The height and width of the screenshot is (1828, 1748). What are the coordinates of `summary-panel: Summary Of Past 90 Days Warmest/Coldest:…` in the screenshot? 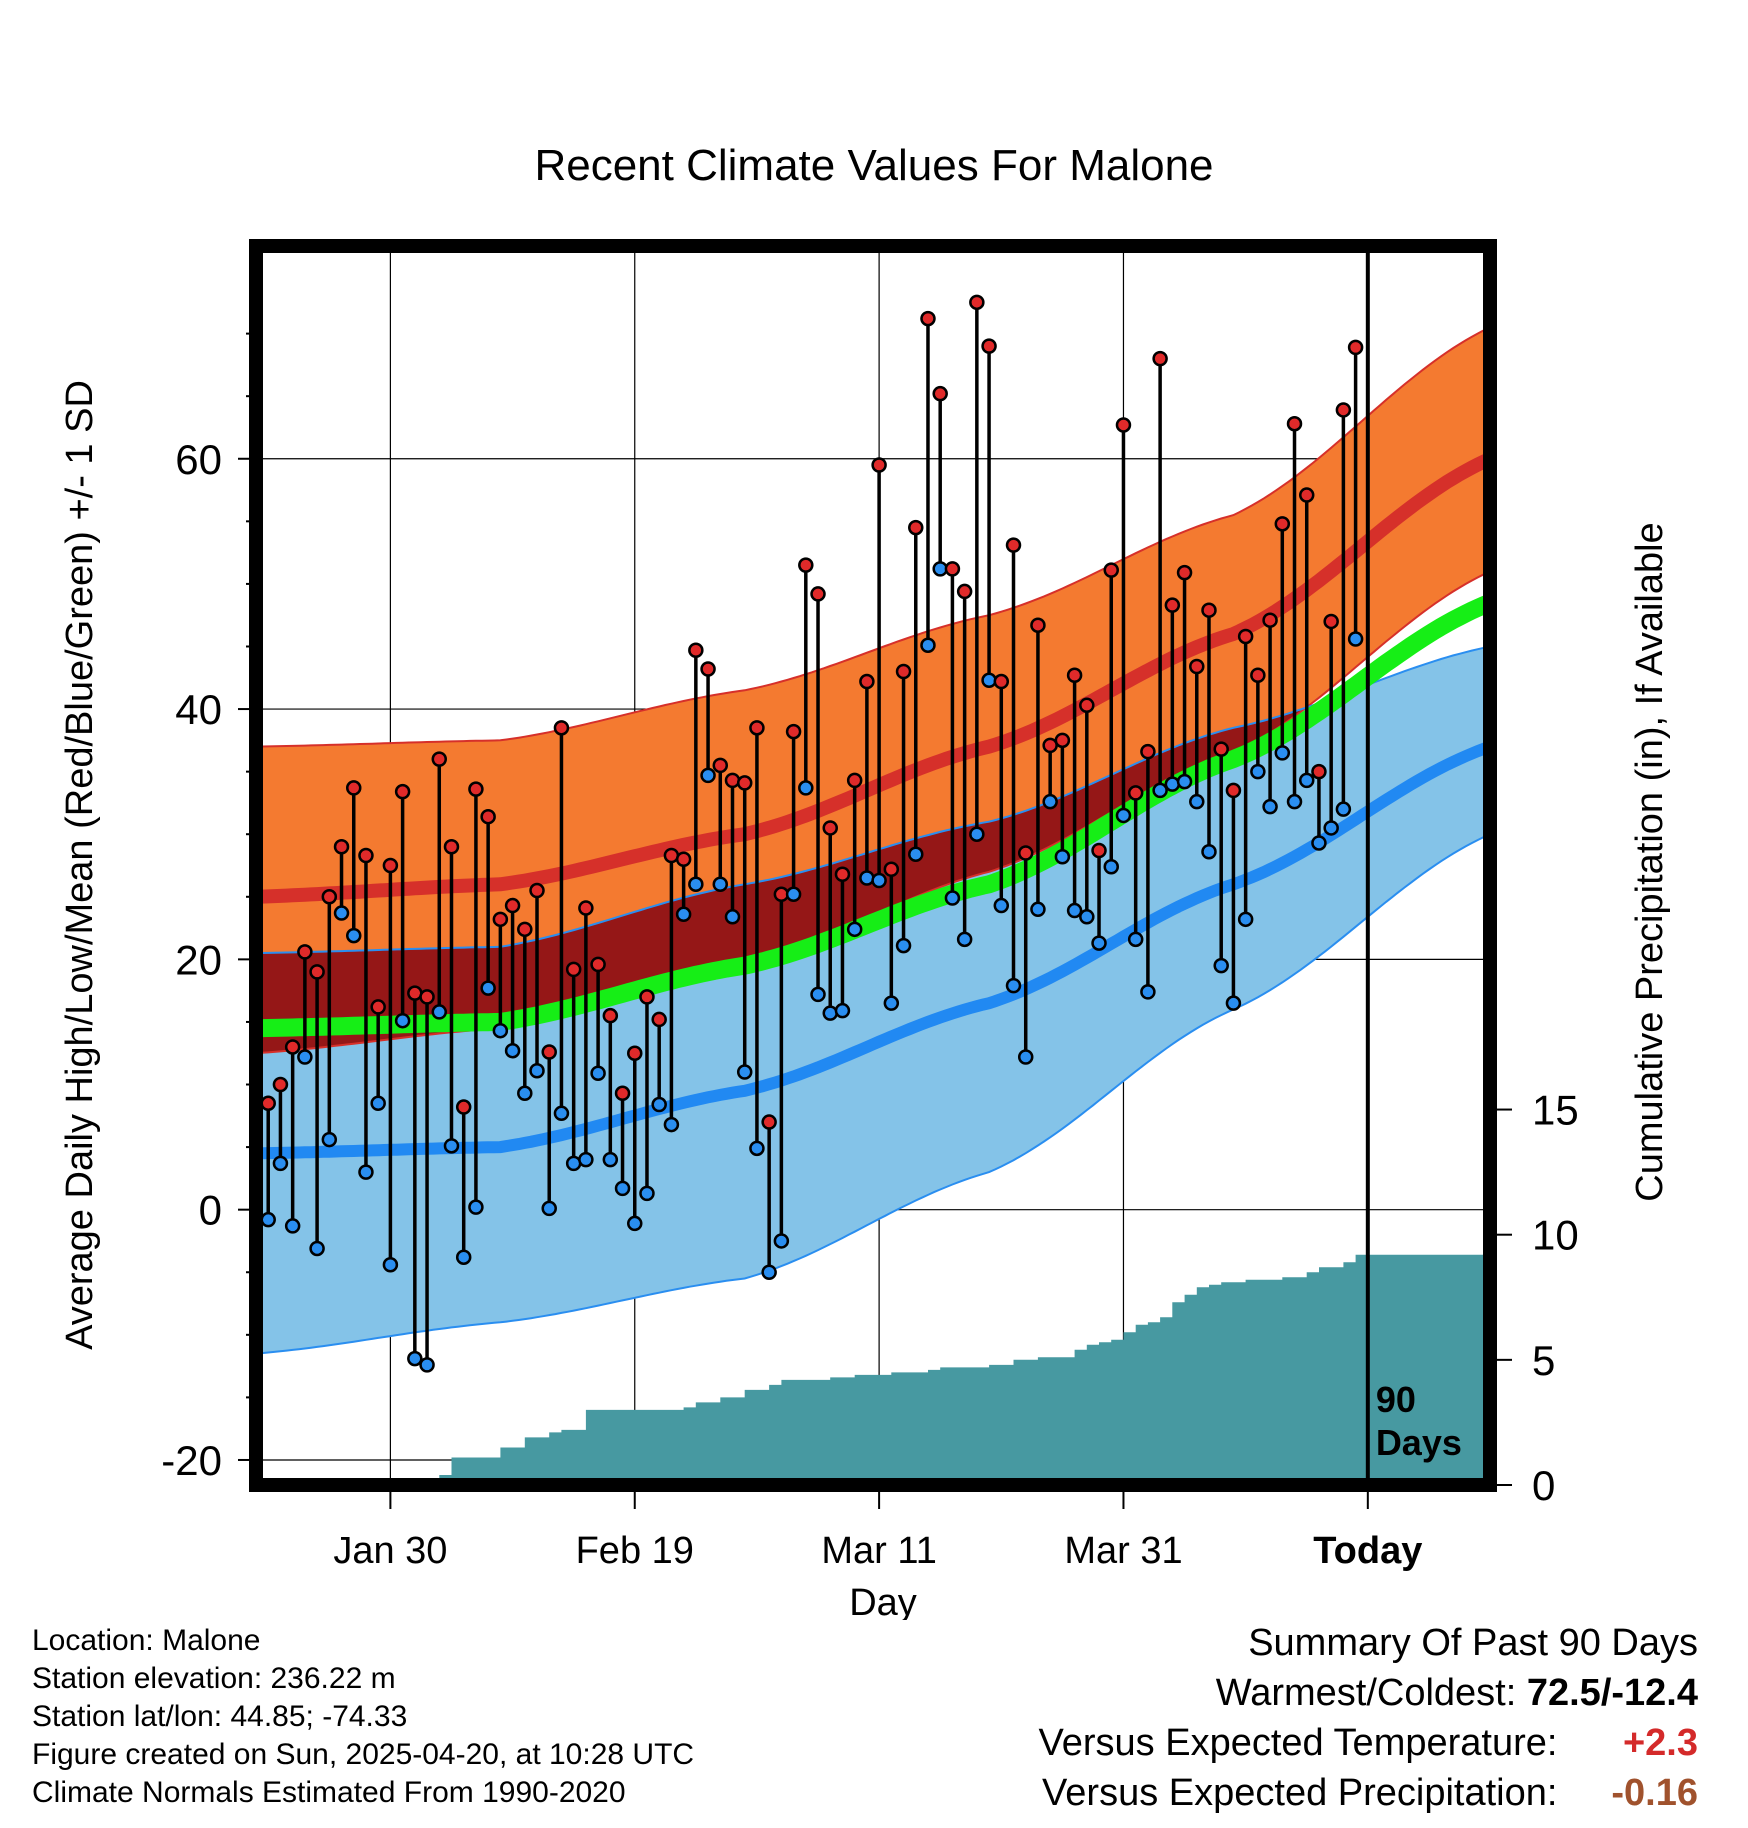 It's located at (1368, 1718).